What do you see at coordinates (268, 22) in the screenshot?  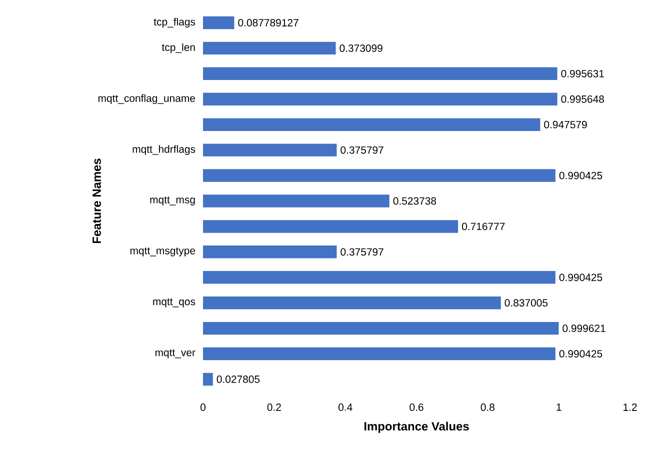 I see `data-label: 0.087789127` at bounding box center [268, 22].